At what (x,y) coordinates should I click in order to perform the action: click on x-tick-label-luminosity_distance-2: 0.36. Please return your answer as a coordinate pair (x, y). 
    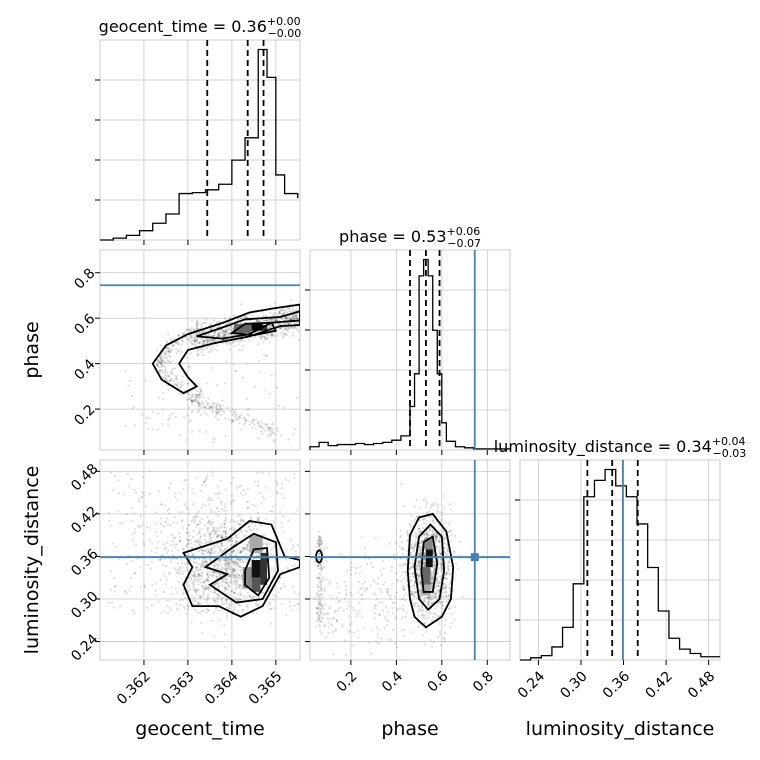
    Looking at the image, I should click on (616, 684).